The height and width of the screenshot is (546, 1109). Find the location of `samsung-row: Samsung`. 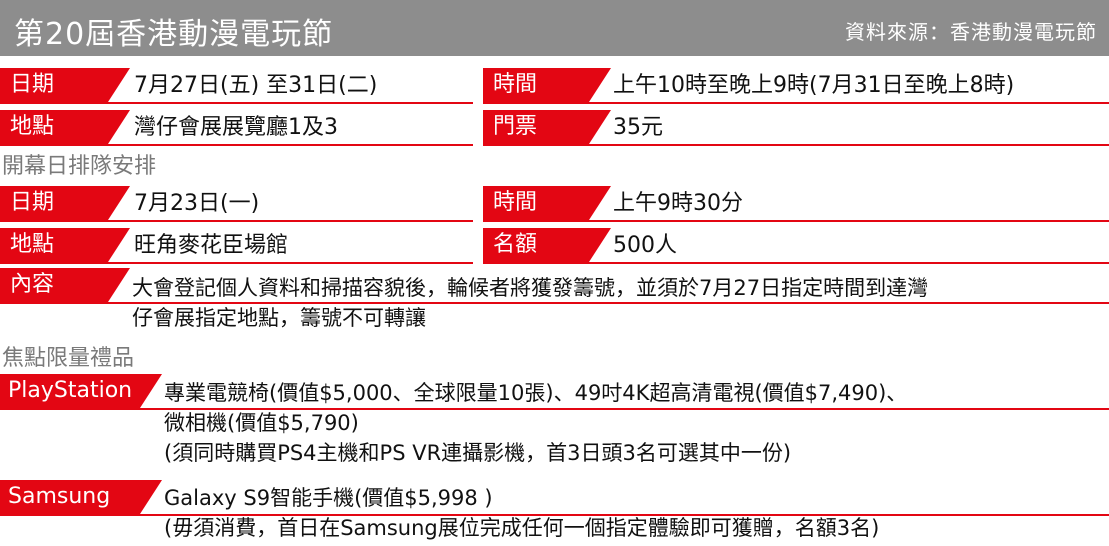

samsung-row: Samsung is located at coordinates (554, 498).